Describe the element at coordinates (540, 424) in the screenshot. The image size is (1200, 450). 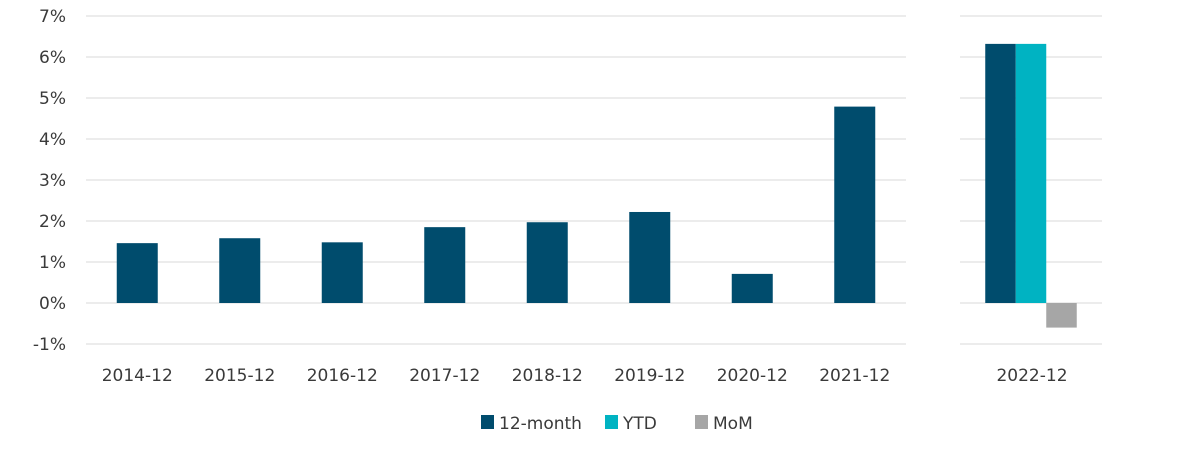
I see `legend-label: 12-month` at that location.